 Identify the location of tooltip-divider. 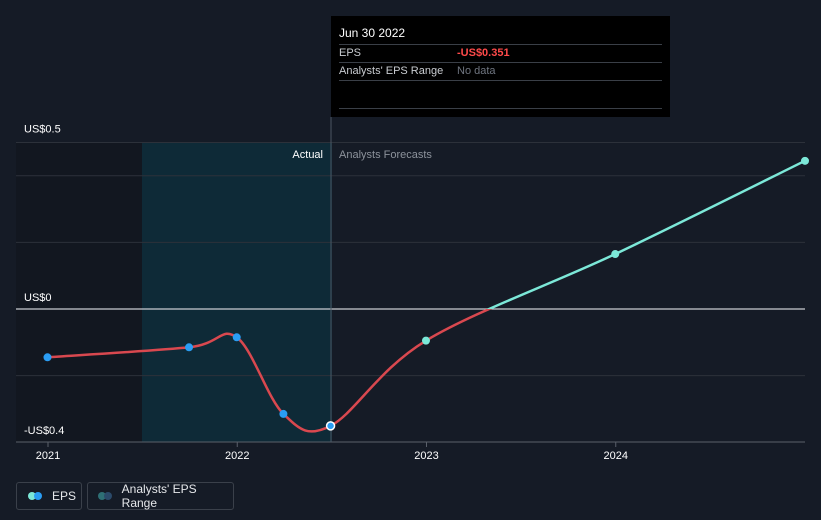
(500, 108).